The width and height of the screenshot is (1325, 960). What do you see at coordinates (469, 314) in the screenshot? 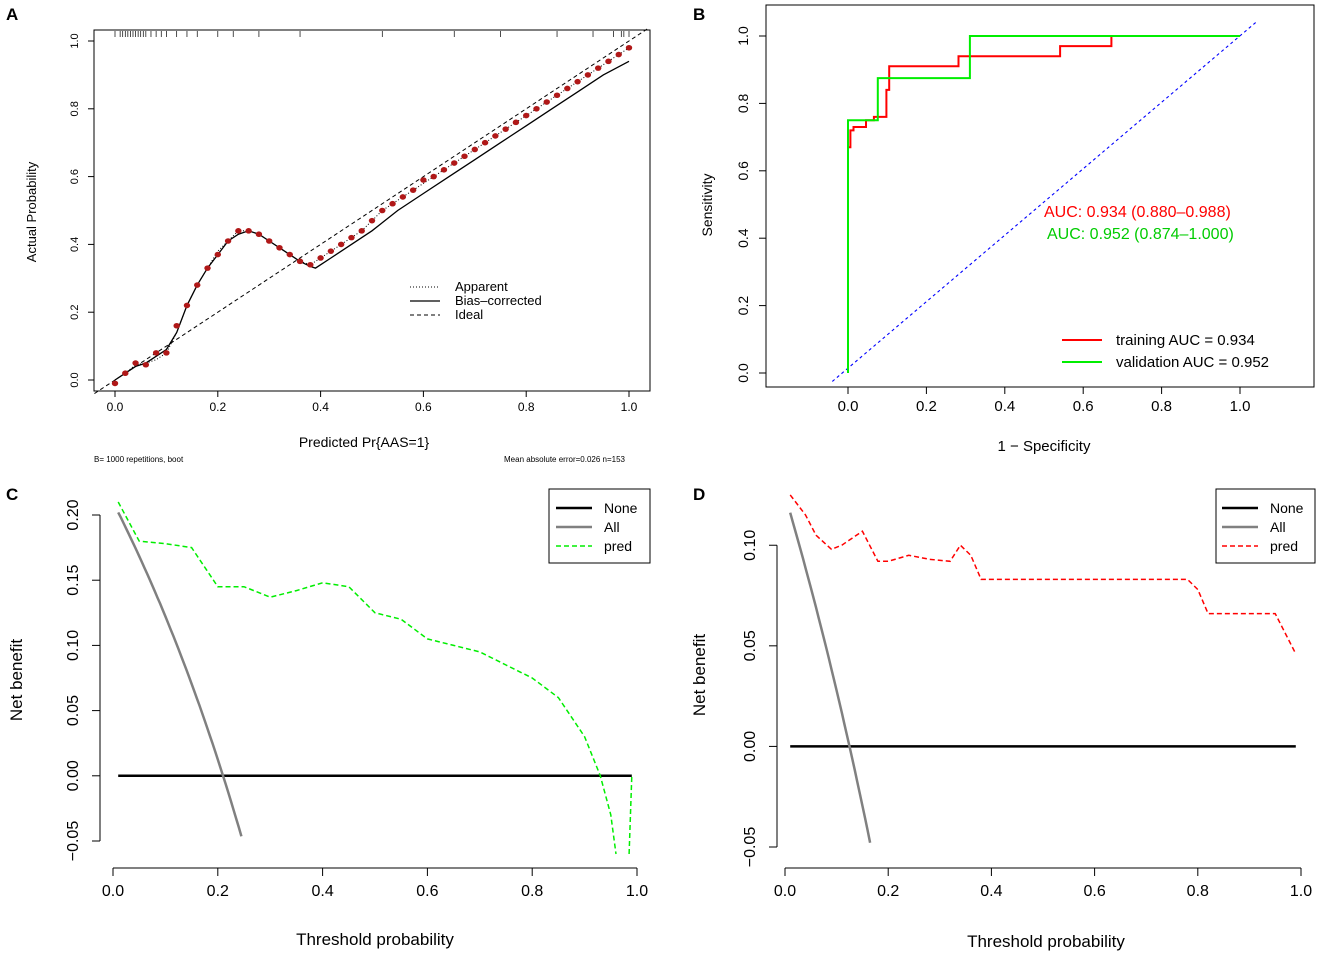
I see `legend-ideal: Ideal` at bounding box center [469, 314].